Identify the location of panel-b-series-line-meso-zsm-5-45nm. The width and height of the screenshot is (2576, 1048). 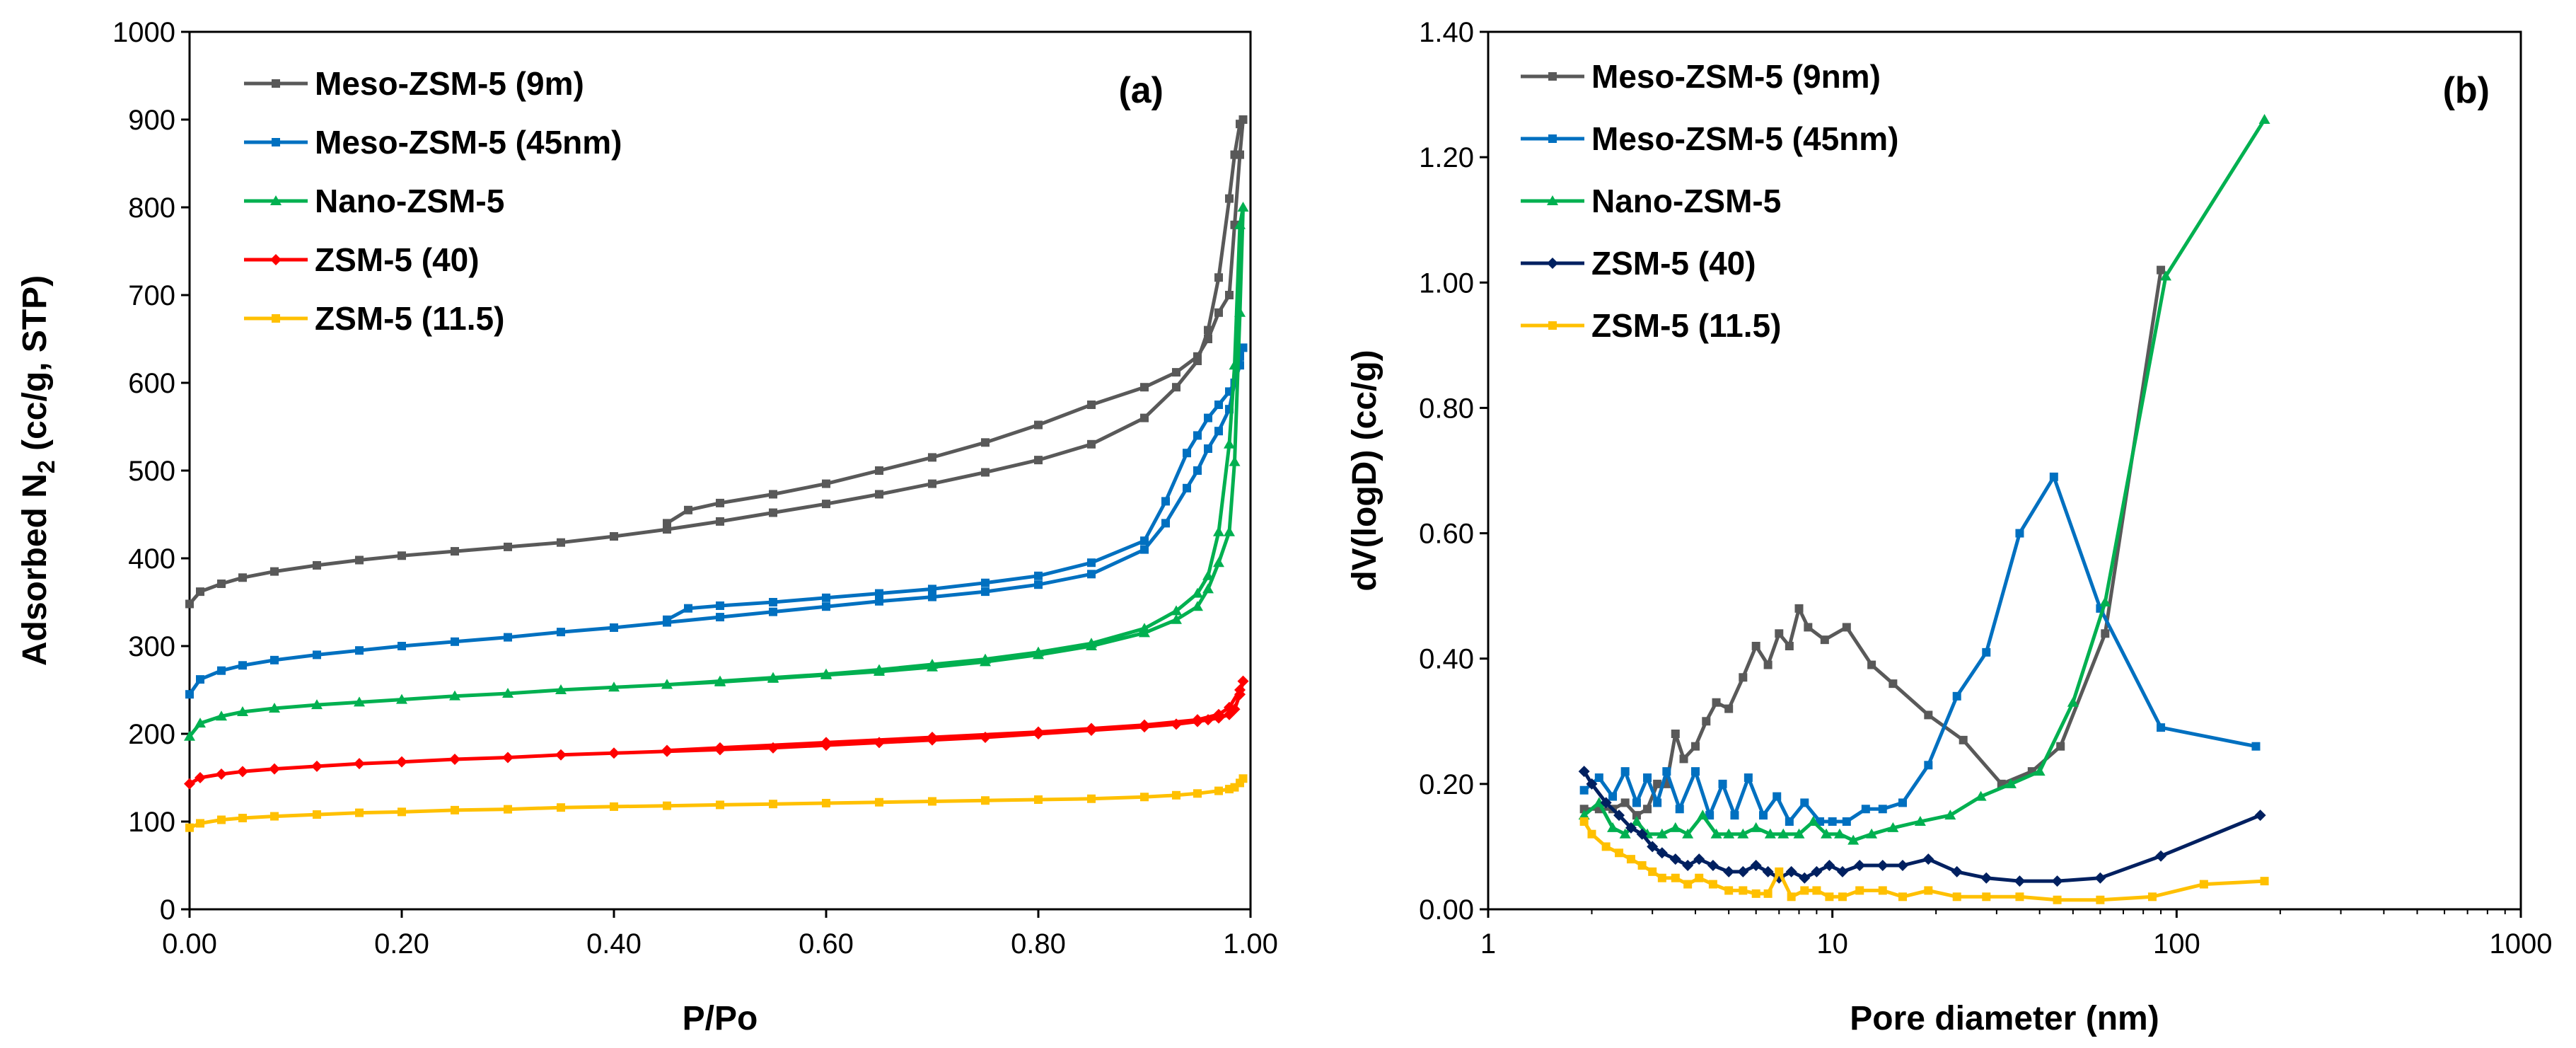
(1919, 649).